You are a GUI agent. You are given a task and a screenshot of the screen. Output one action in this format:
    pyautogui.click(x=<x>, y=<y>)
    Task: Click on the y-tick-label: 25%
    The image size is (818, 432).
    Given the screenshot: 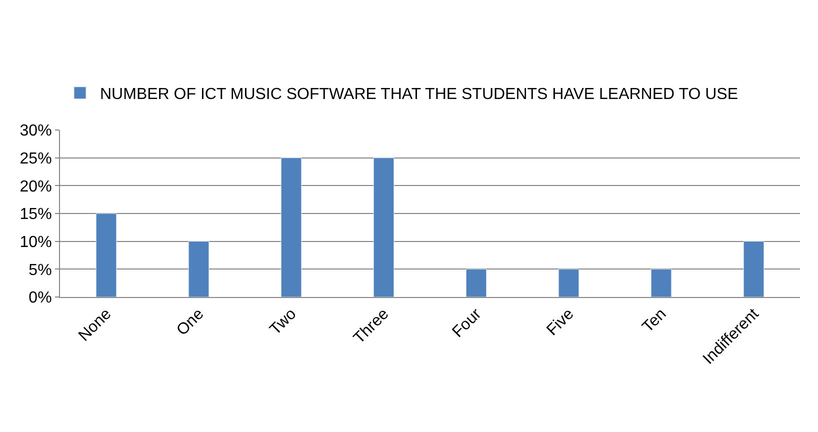 What is the action you would take?
    pyautogui.click(x=36, y=159)
    